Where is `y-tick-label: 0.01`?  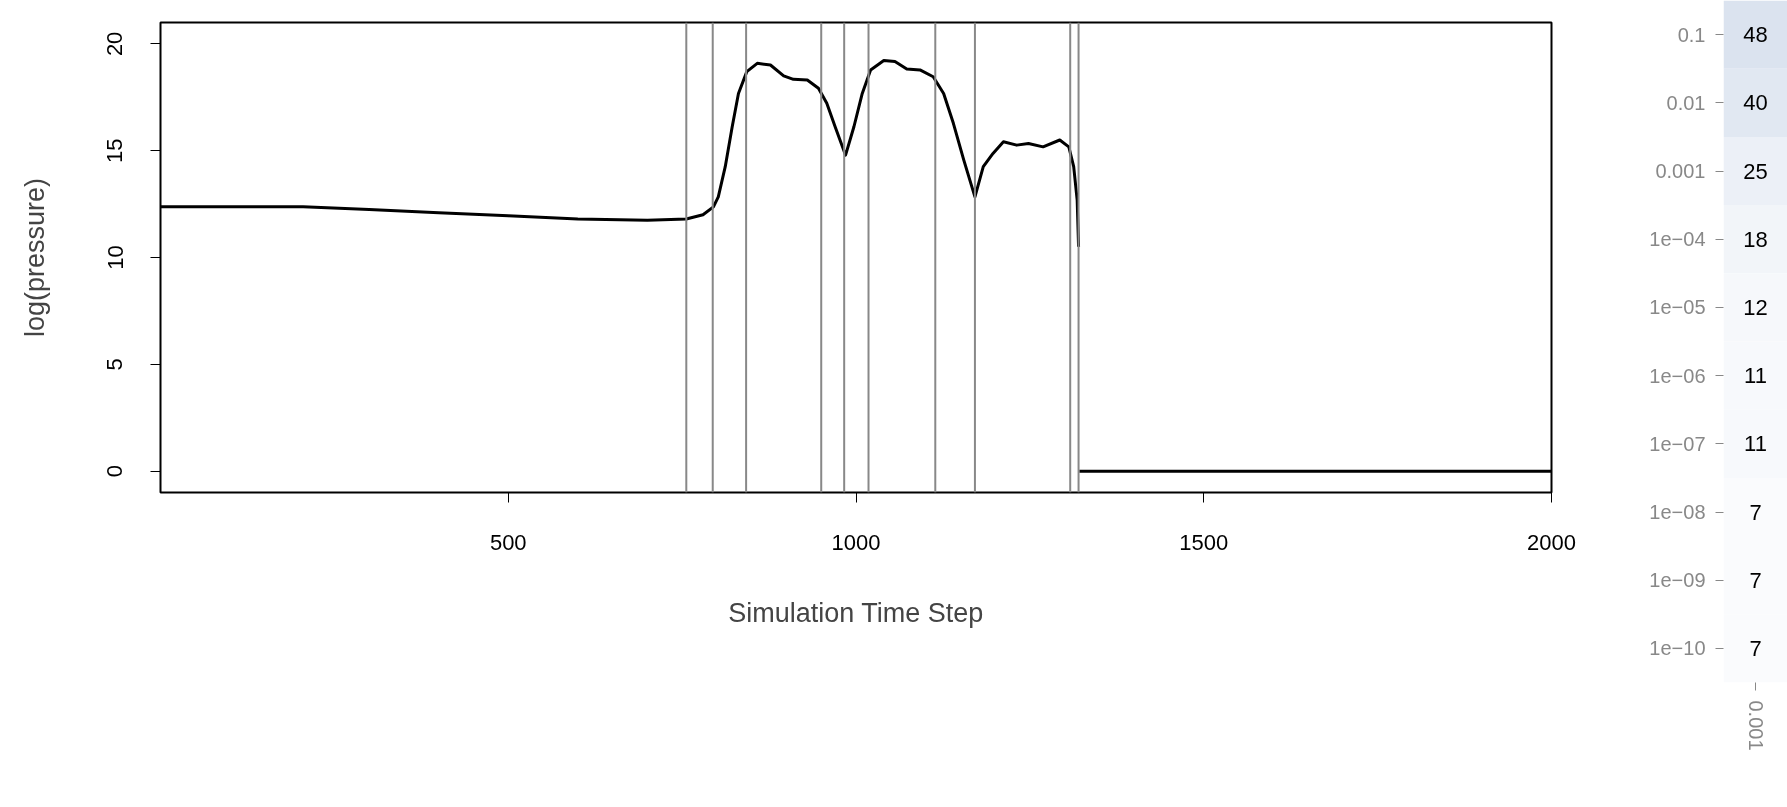 y-tick-label: 0.01 is located at coordinates (1686, 102).